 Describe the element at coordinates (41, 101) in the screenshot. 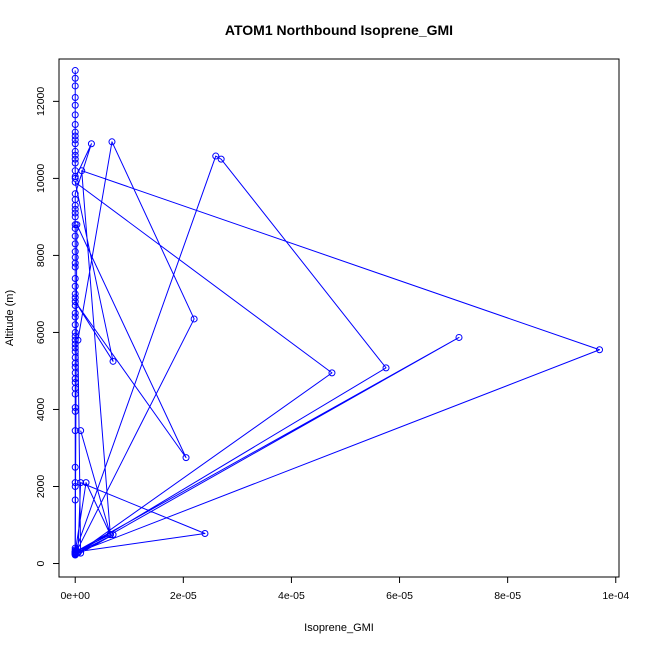

I see `y-tick-label: 12000` at that location.